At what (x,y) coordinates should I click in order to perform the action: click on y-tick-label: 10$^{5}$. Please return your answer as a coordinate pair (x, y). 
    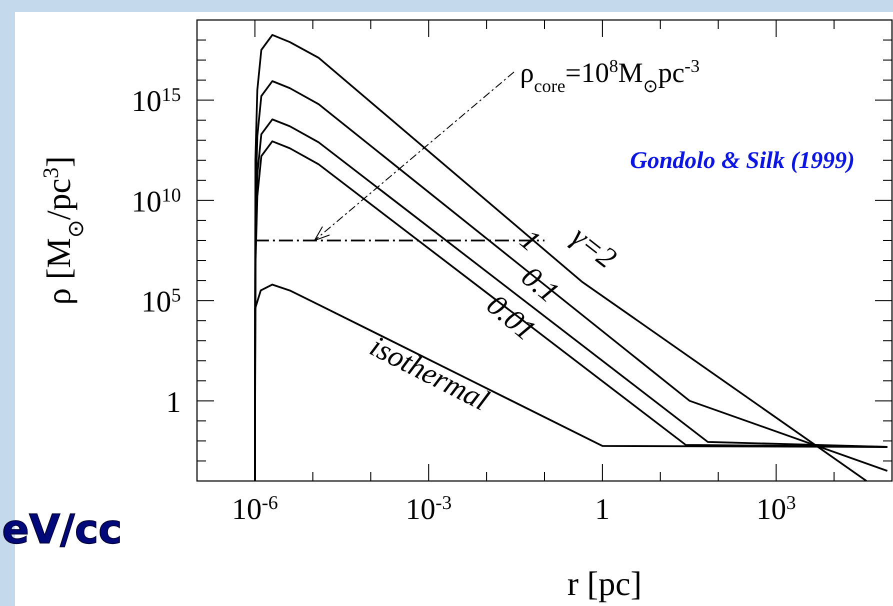
    Looking at the image, I should click on (161, 302).